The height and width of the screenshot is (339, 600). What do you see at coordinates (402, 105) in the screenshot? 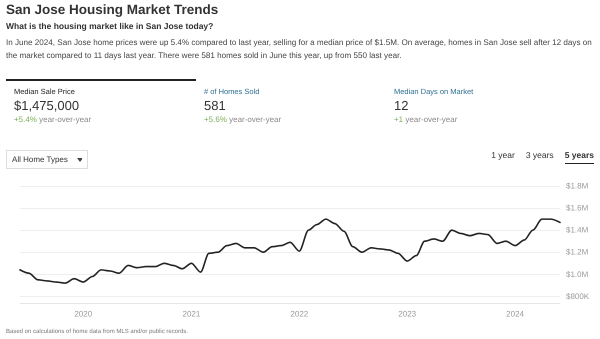
I see `text: 12` at bounding box center [402, 105].